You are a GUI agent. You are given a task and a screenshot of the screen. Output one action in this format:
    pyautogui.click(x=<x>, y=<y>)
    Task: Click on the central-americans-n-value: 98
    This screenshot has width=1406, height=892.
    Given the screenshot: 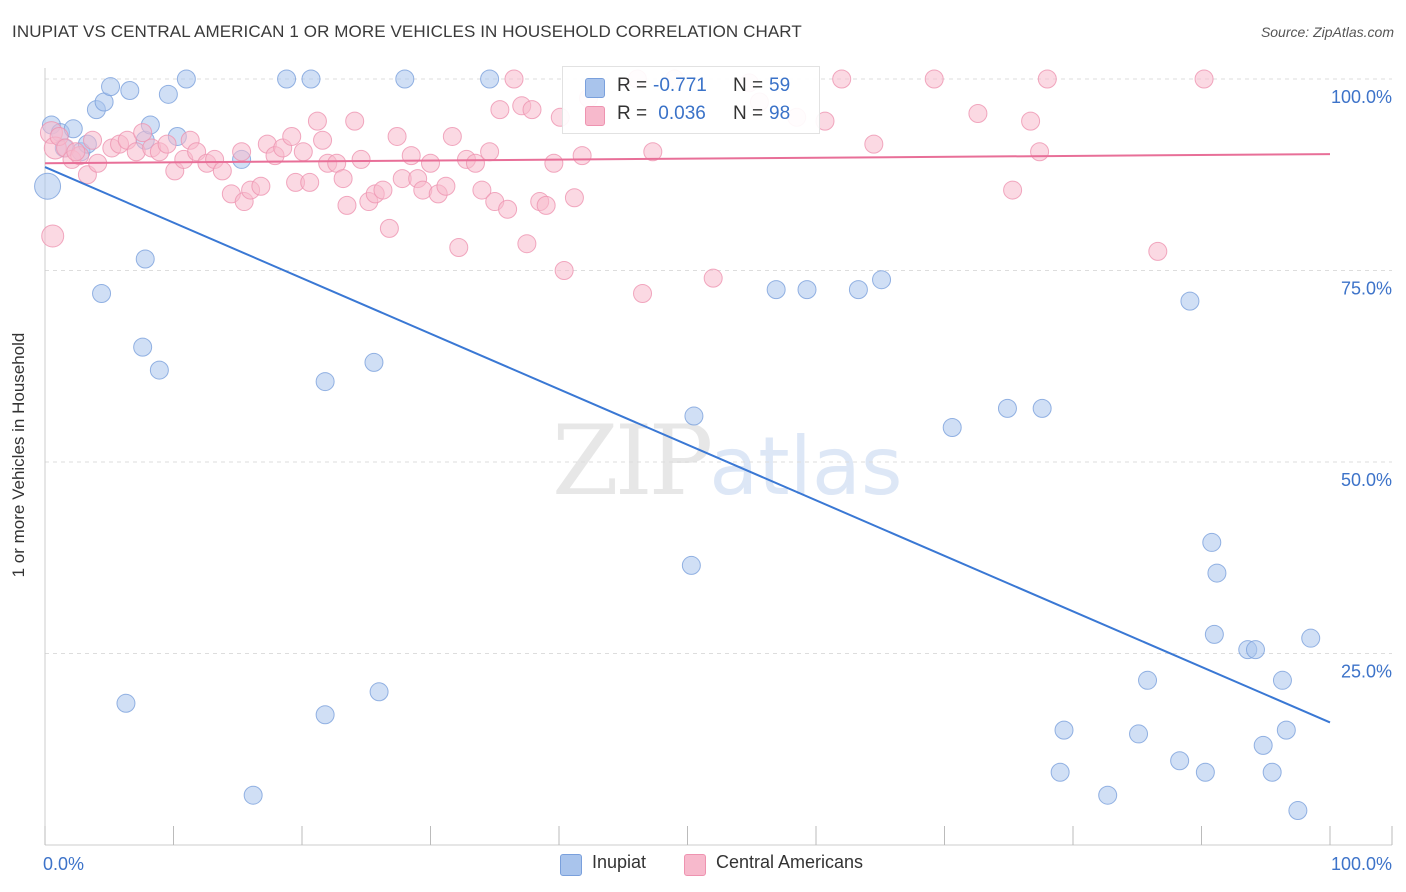 What is the action you would take?
    pyautogui.click(x=780, y=113)
    